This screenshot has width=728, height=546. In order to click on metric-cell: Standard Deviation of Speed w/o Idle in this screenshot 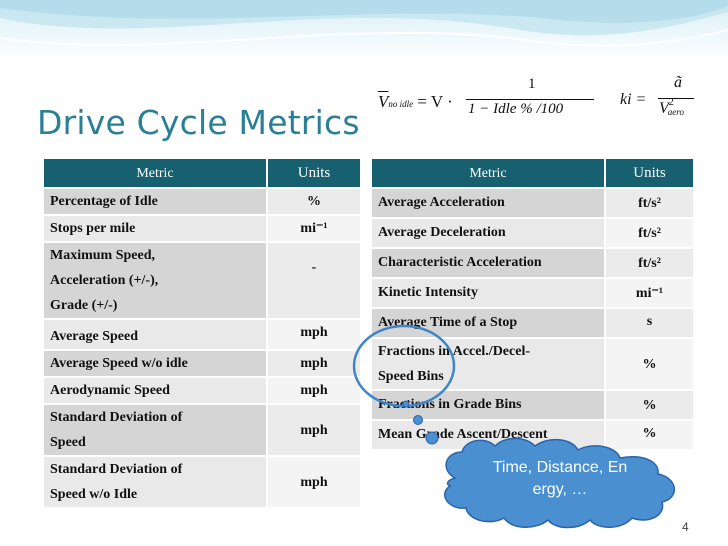, I will do `click(155, 482)`.